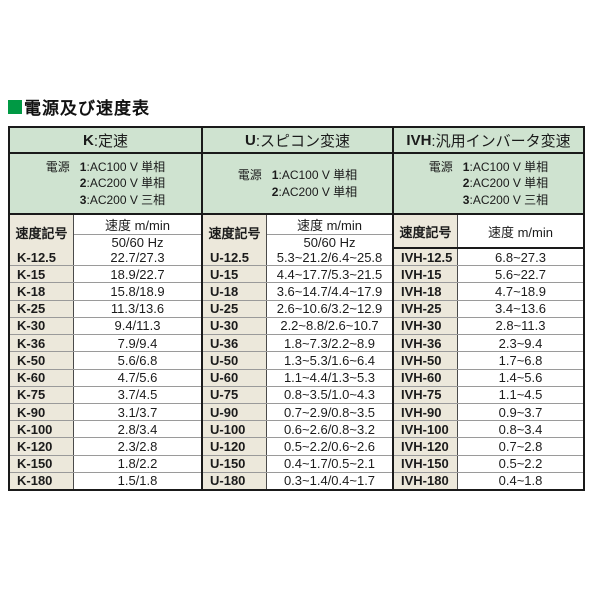 The height and width of the screenshot is (600, 600). I want to click on section-u-power: 電源 1:AC100 V 単相 2:AC200 V 単相, so click(297, 184).